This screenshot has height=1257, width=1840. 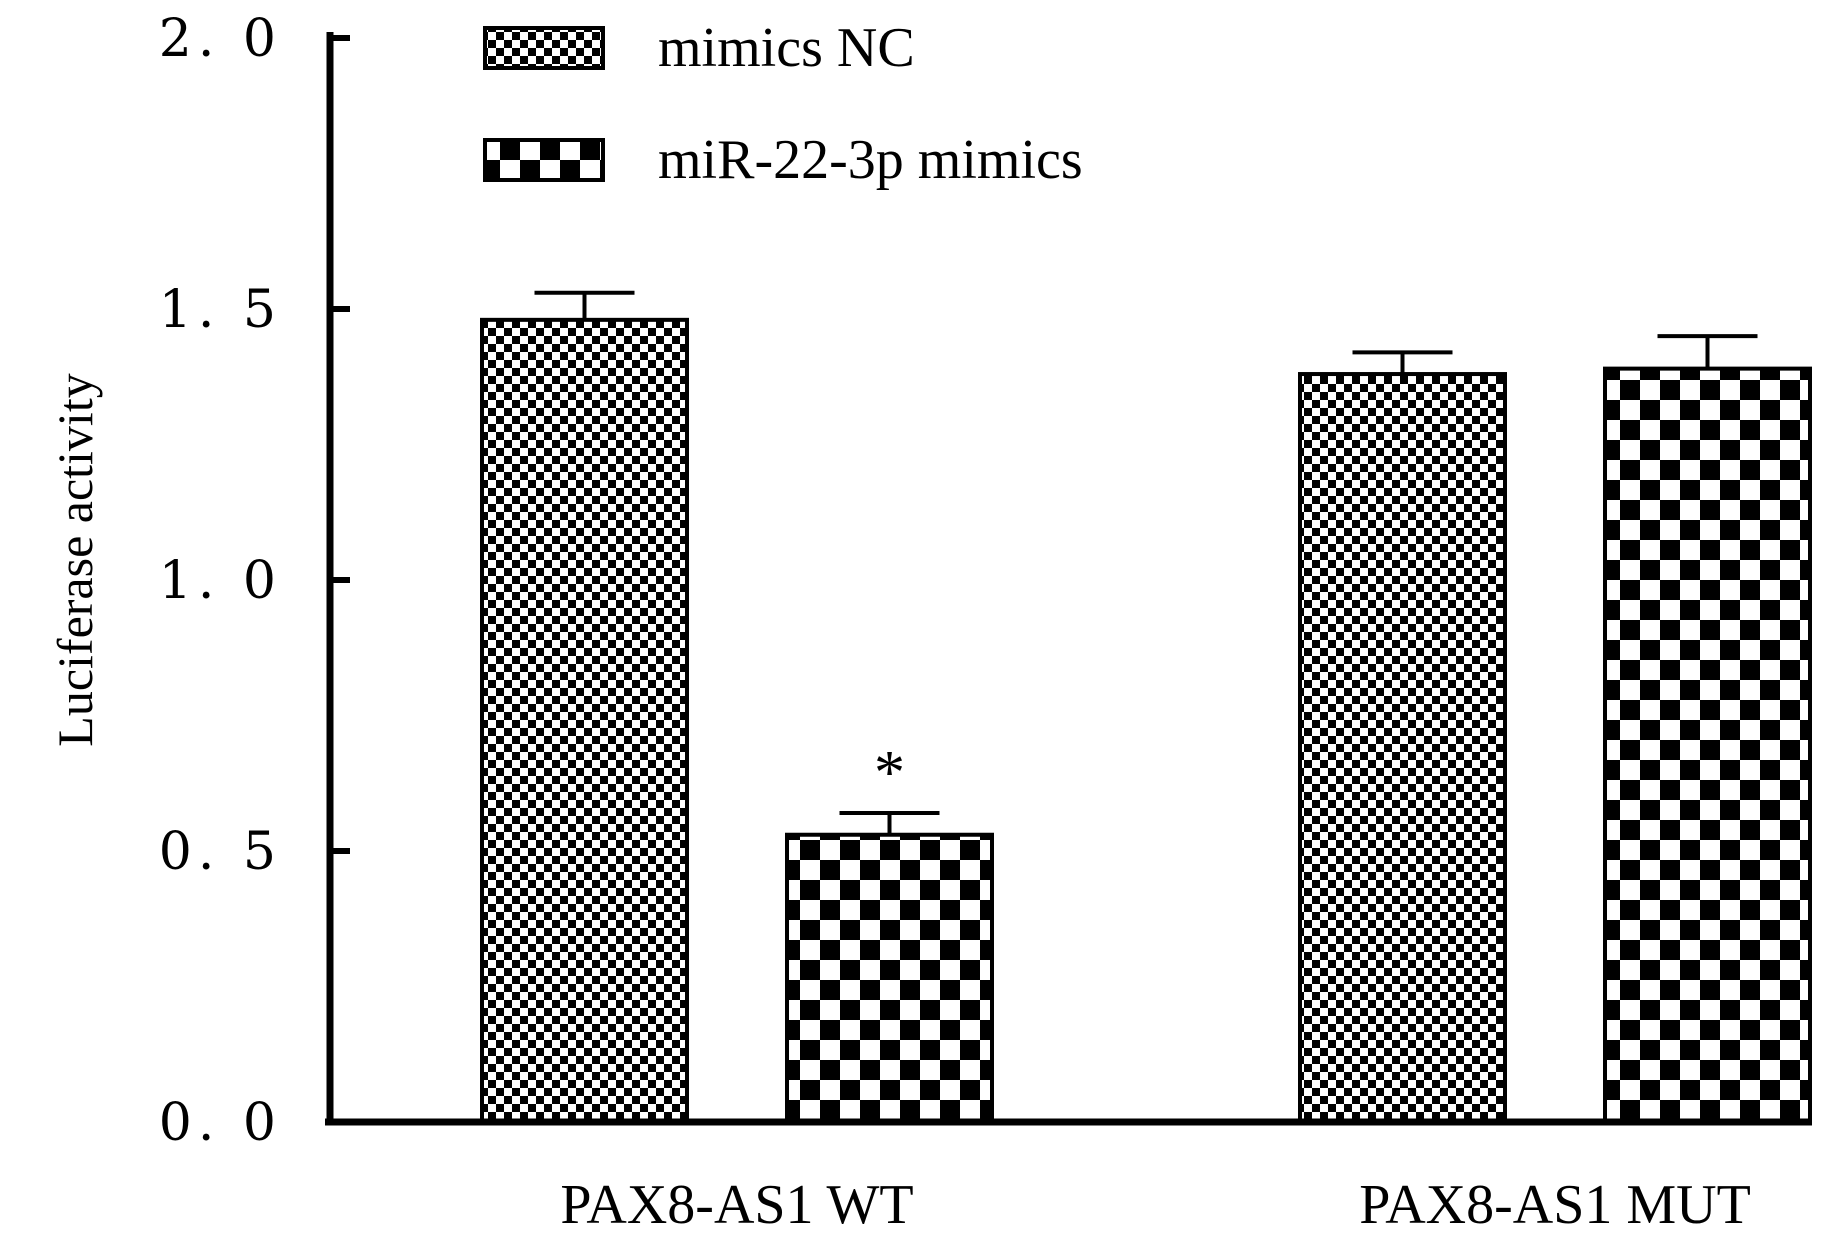 What do you see at coordinates (786, 48) in the screenshot?
I see `legend-label-1: mimics NC` at bounding box center [786, 48].